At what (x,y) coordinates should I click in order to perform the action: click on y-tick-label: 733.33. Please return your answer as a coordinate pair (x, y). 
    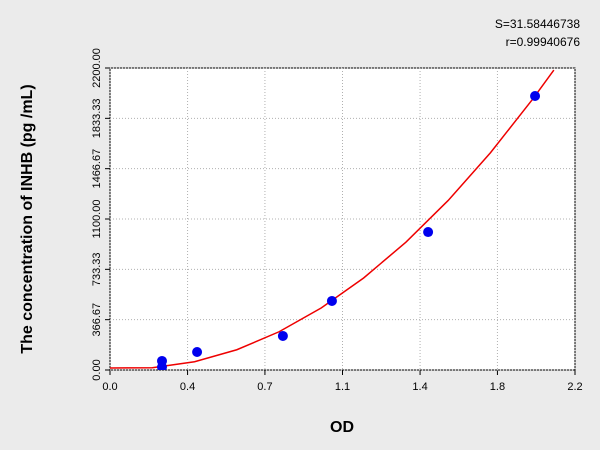
    Looking at the image, I should click on (97, 270).